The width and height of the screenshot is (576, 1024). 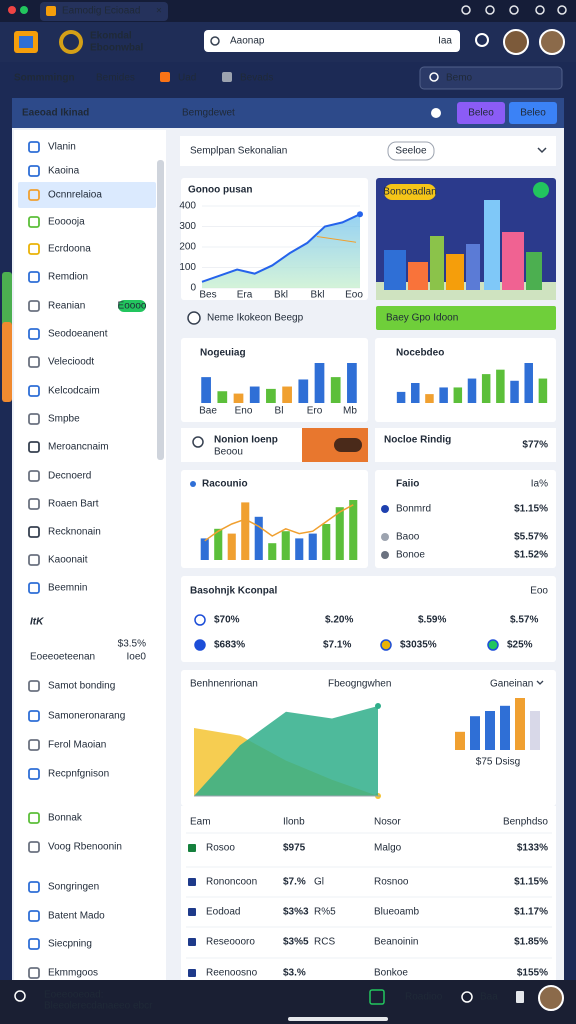 I want to click on sidebar-item: Roaen Bart, so click(x=73, y=504).